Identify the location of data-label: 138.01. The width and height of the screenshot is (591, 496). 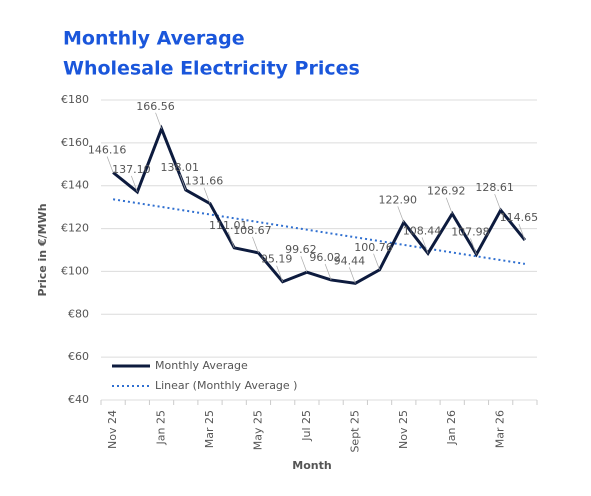
(180, 167).